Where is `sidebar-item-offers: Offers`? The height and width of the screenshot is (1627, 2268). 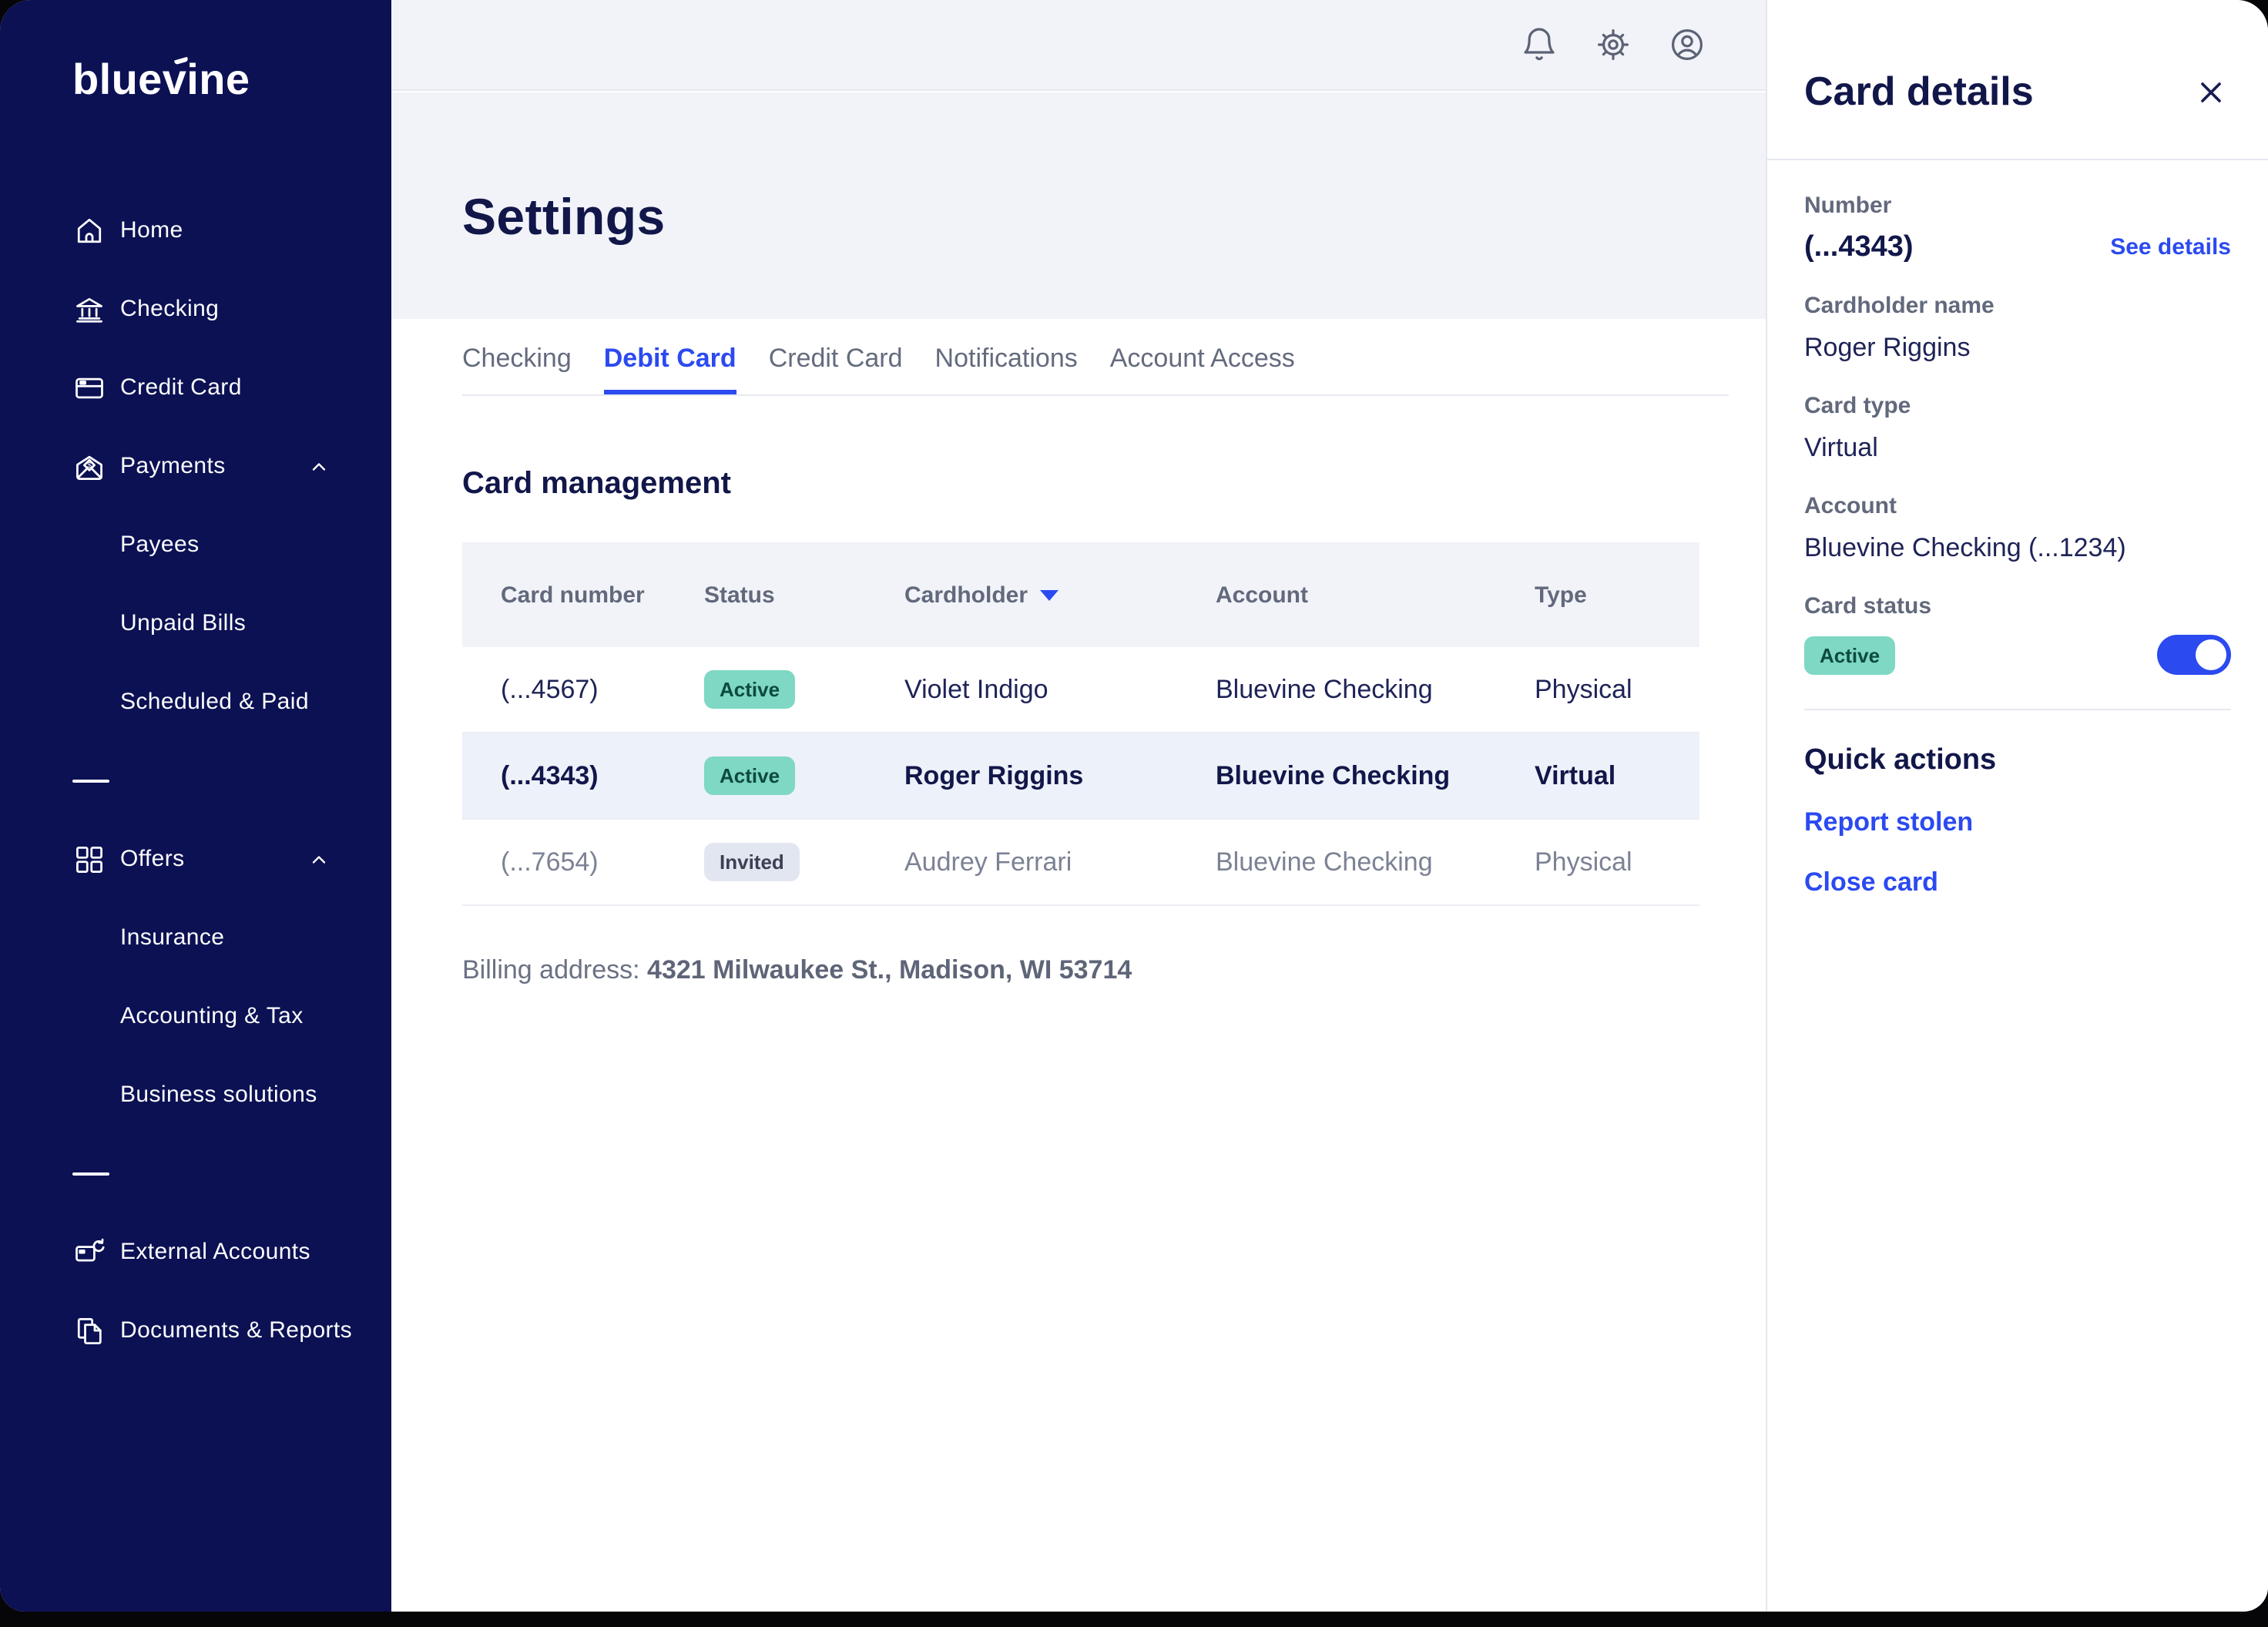 sidebar-item-offers: Offers is located at coordinates (195, 859).